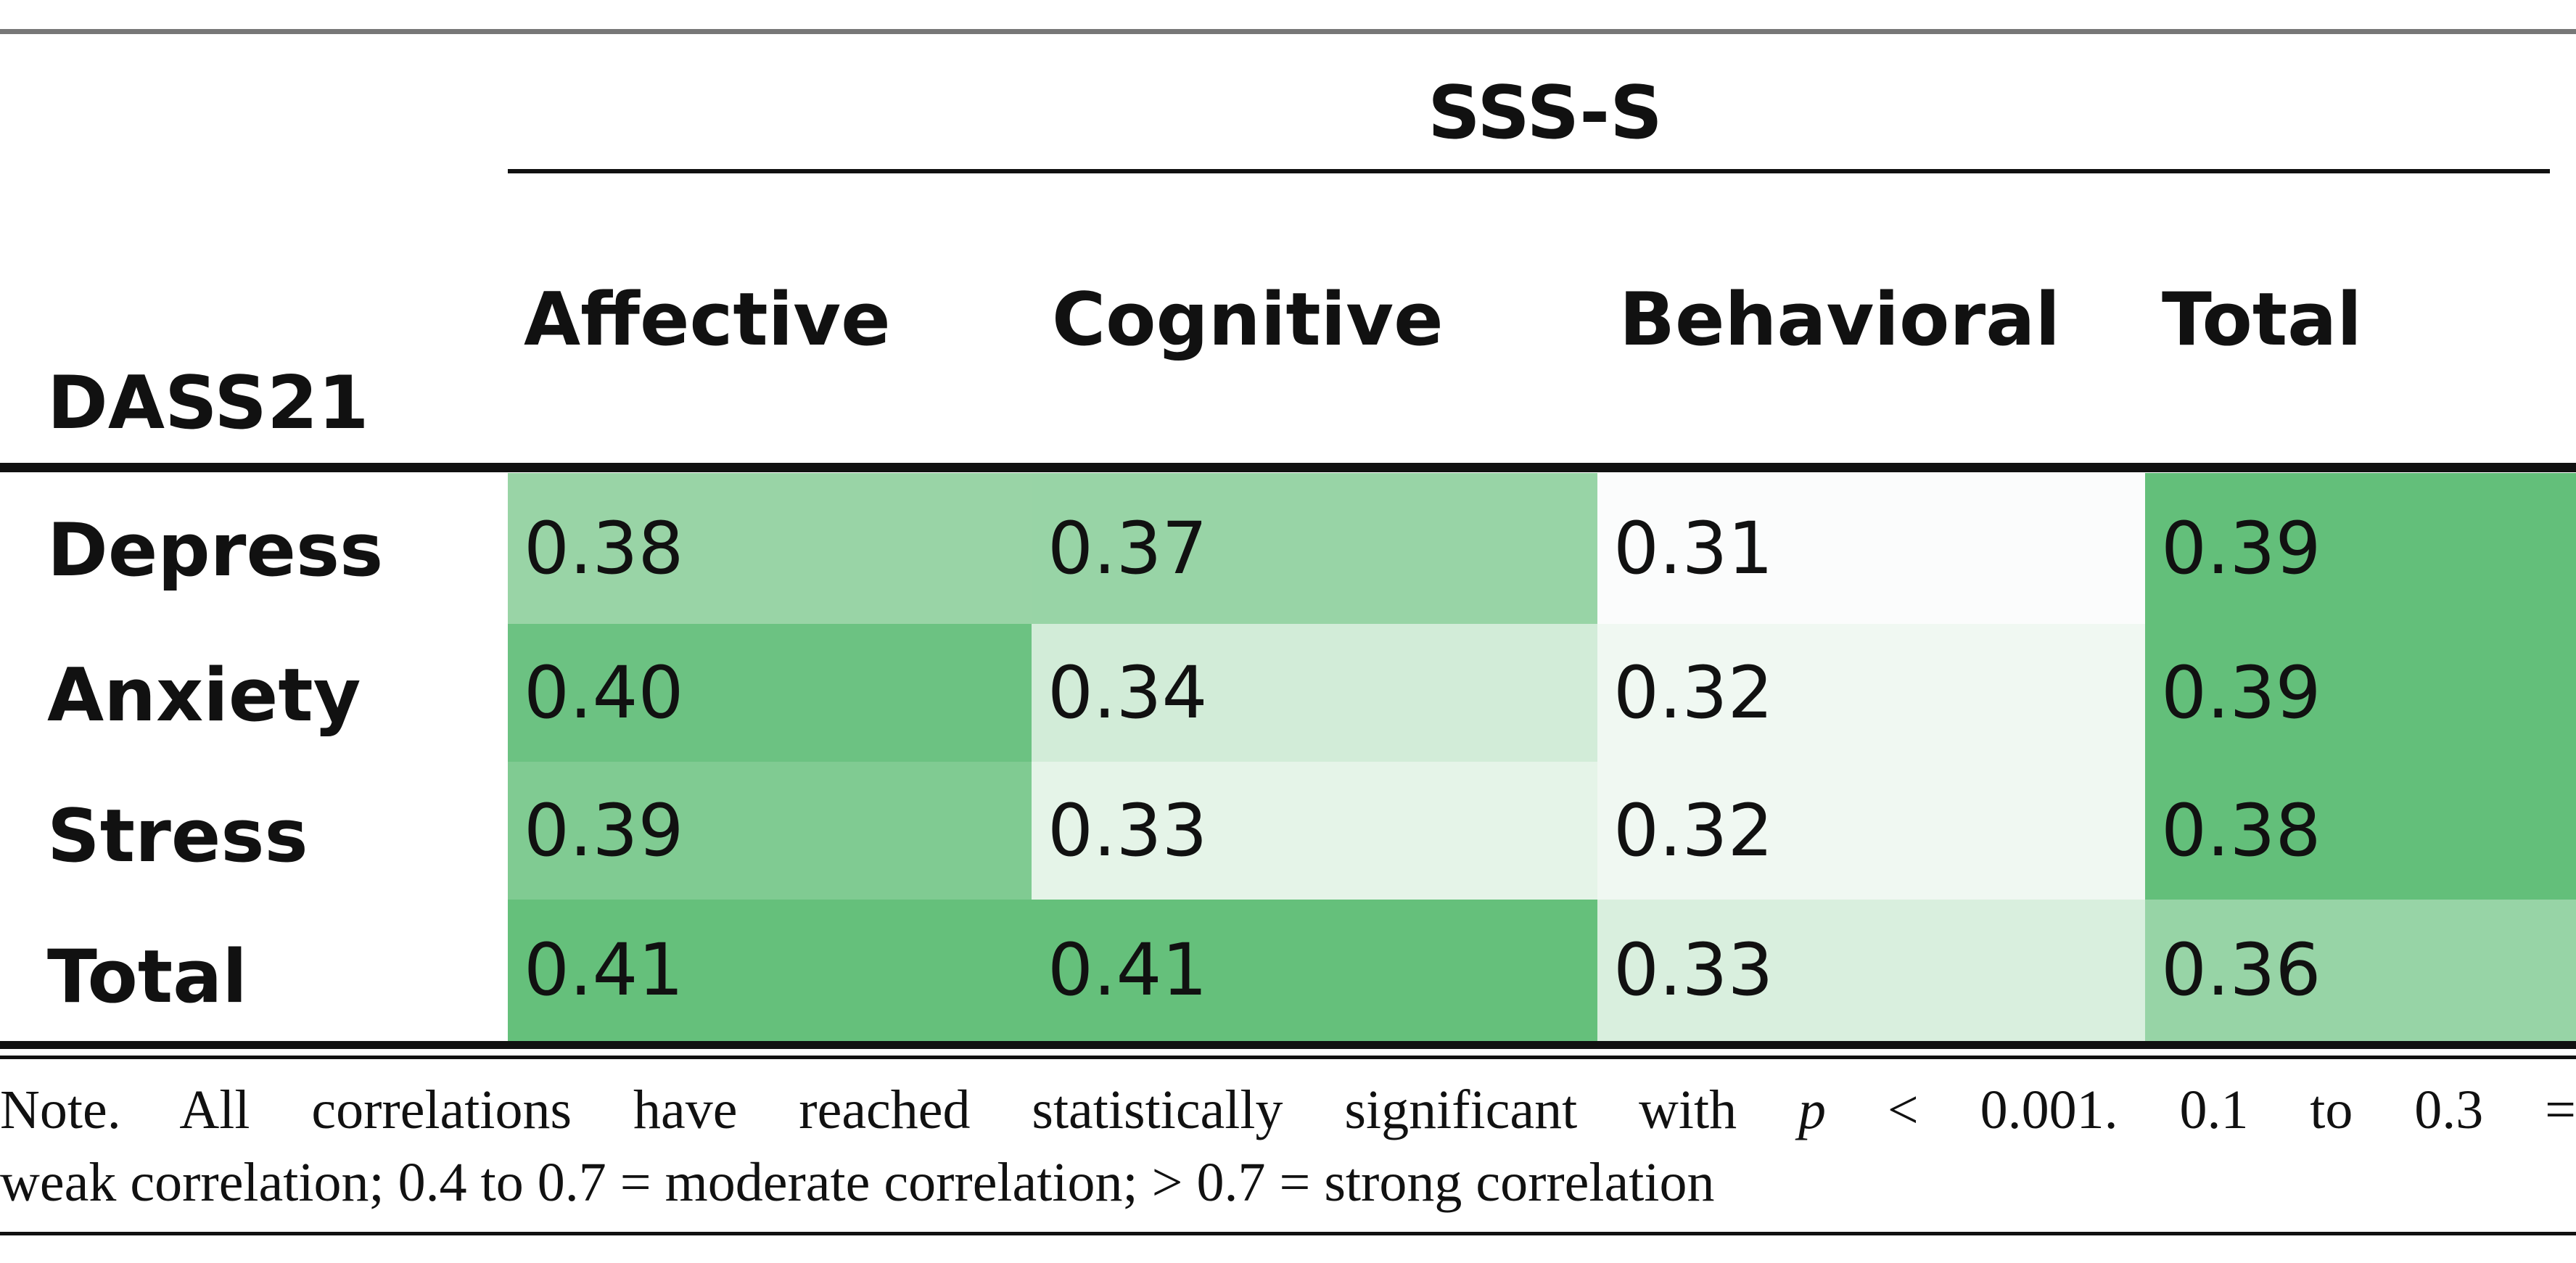  I want to click on final-rule, so click(1288, 1233).